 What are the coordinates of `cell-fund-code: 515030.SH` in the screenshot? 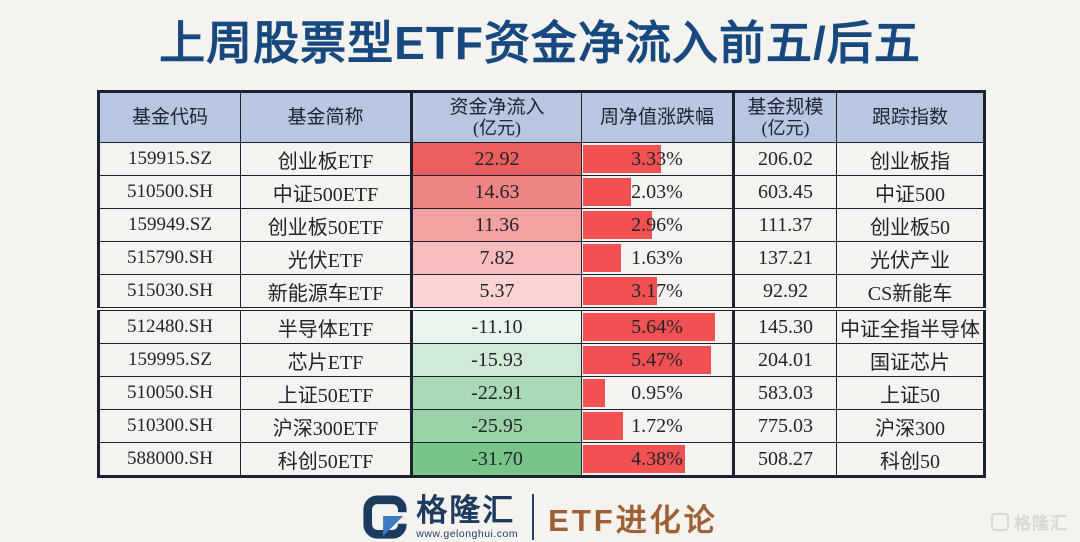 It's located at (169, 292).